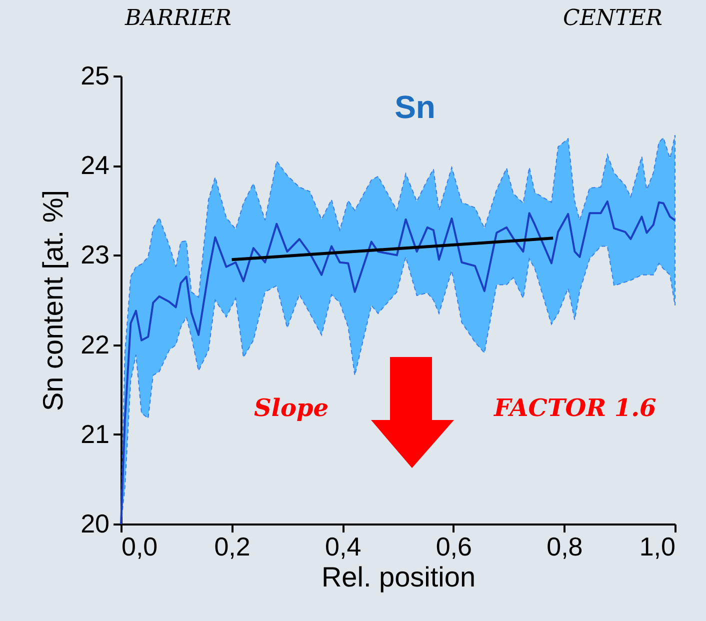  What do you see at coordinates (343, 547) in the screenshot?
I see `x-tick-label: 0,4` at bounding box center [343, 547].